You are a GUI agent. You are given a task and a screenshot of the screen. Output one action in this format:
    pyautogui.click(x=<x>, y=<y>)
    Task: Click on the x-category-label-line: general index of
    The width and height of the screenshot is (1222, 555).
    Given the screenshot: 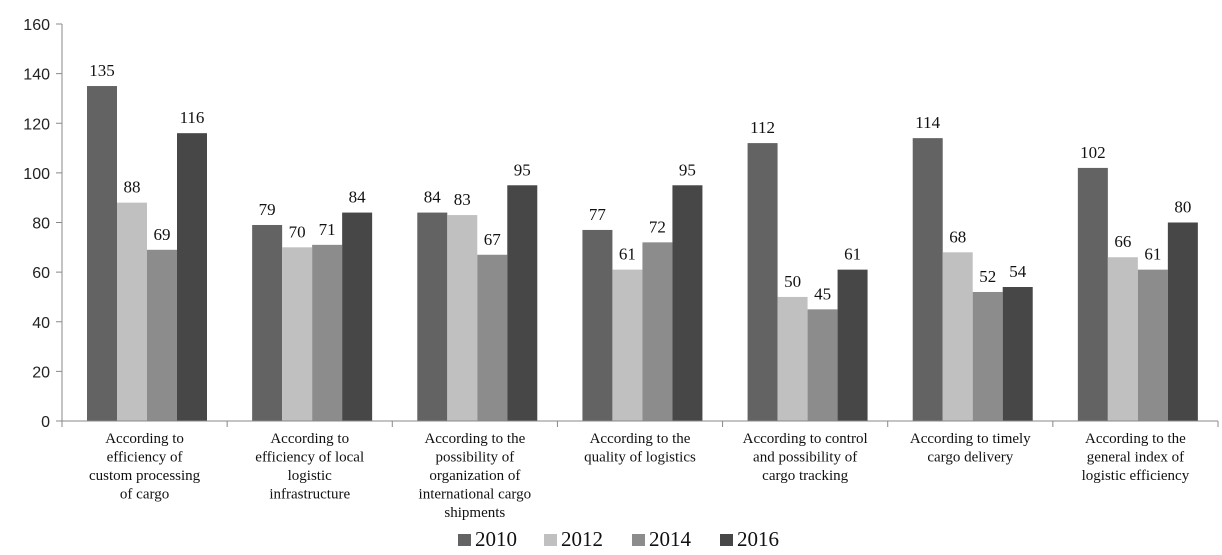 What is the action you would take?
    pyautogui.click(x=1135, y=458)
    